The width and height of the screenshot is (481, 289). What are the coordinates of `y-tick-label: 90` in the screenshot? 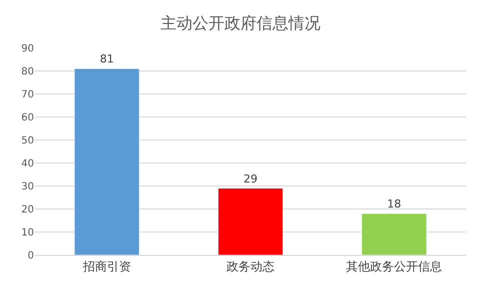 It's located at (27, 49).